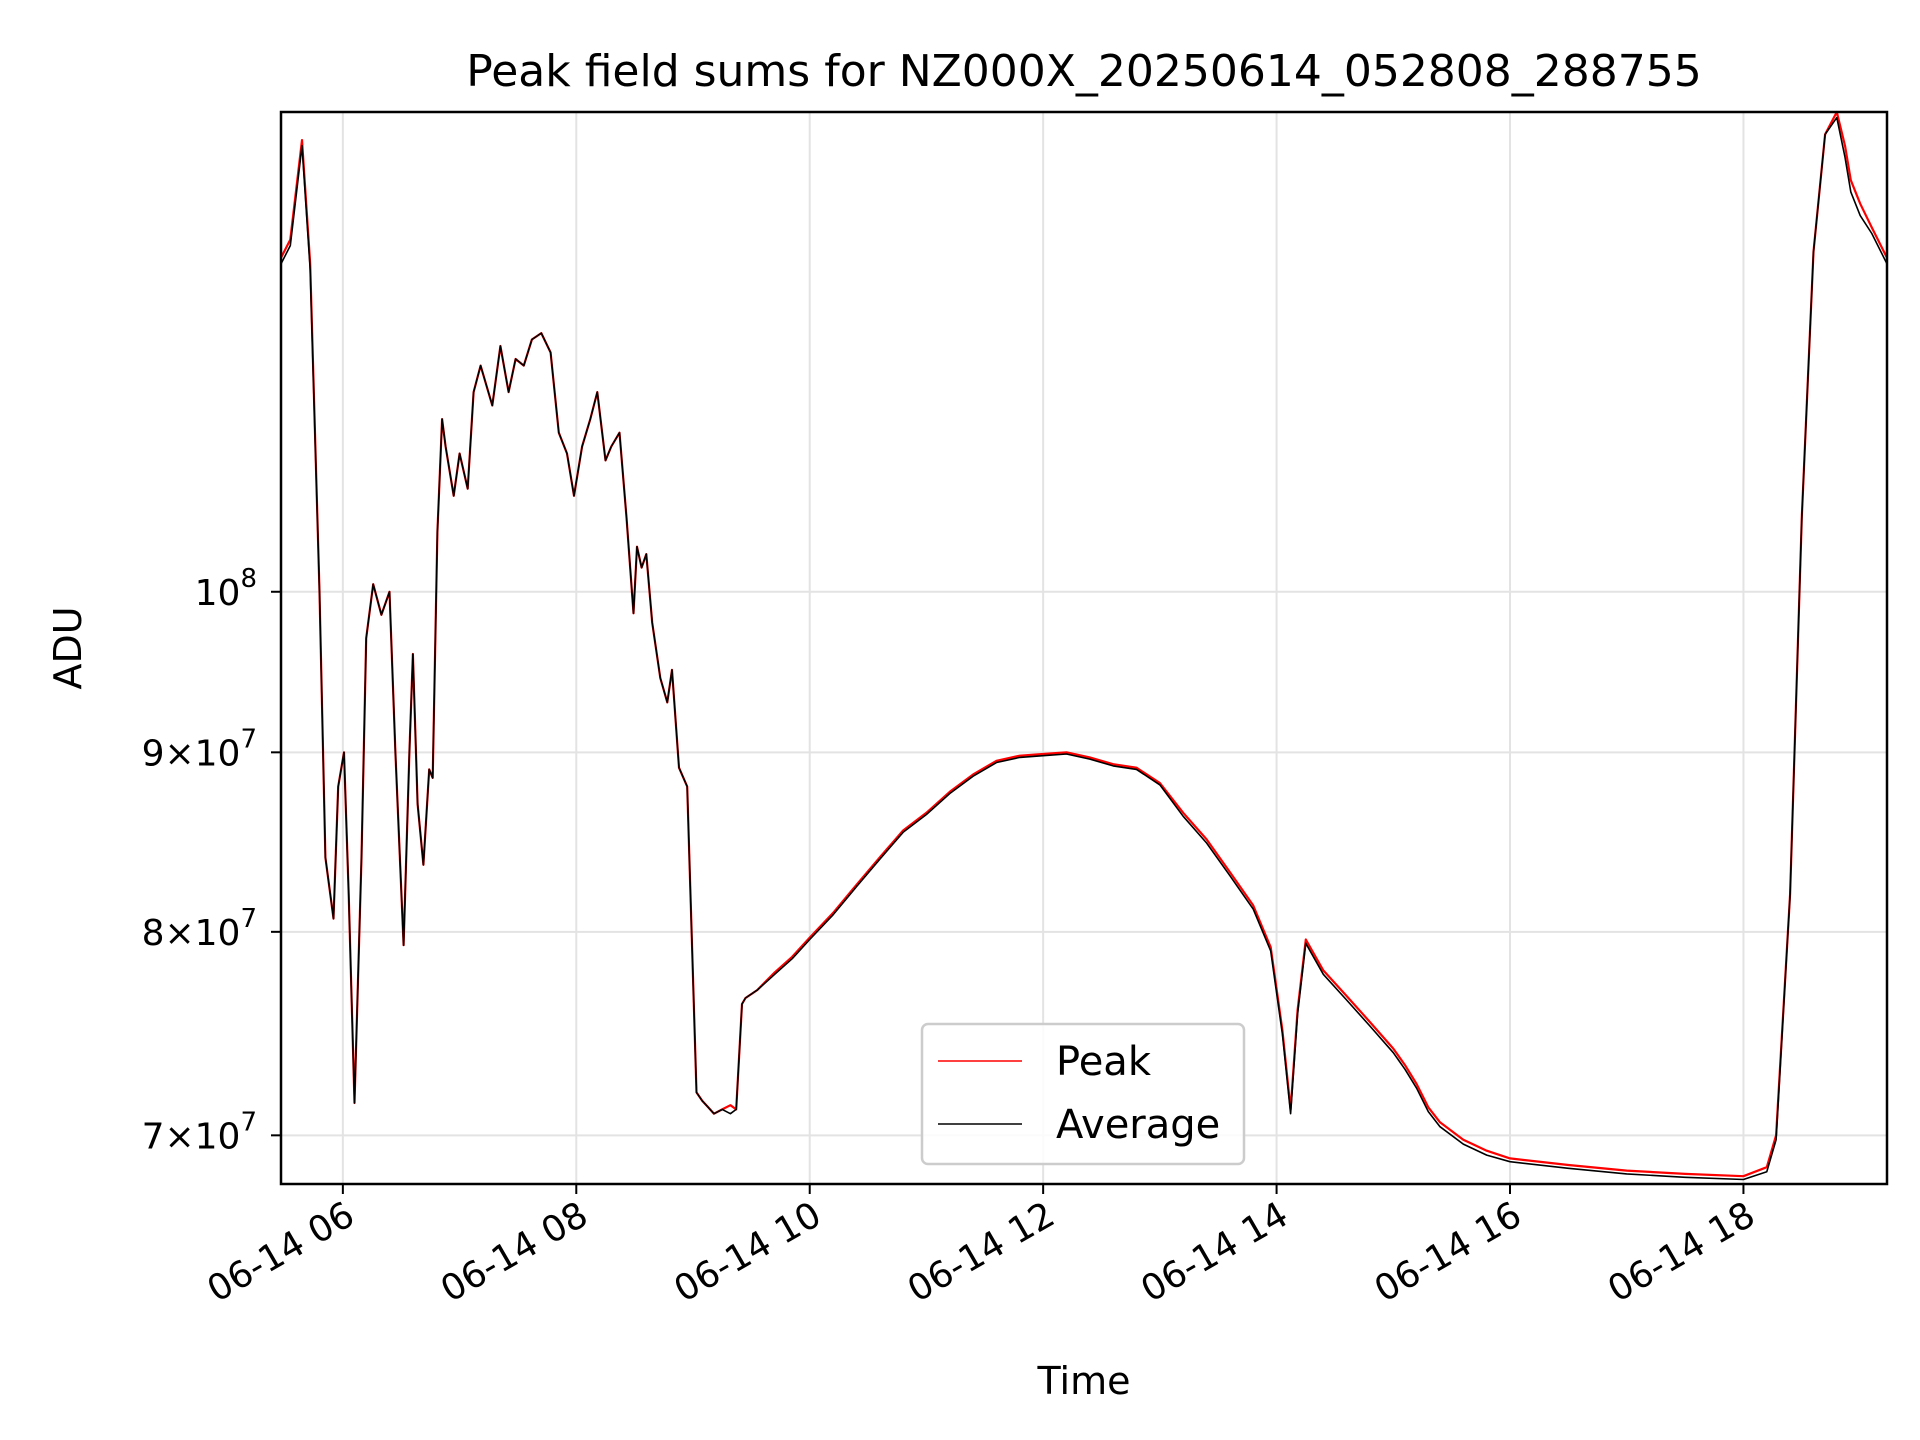 This screenshot has height=1440, width=1920. I want to click on y-tick-label: 108, so click(226, 589).